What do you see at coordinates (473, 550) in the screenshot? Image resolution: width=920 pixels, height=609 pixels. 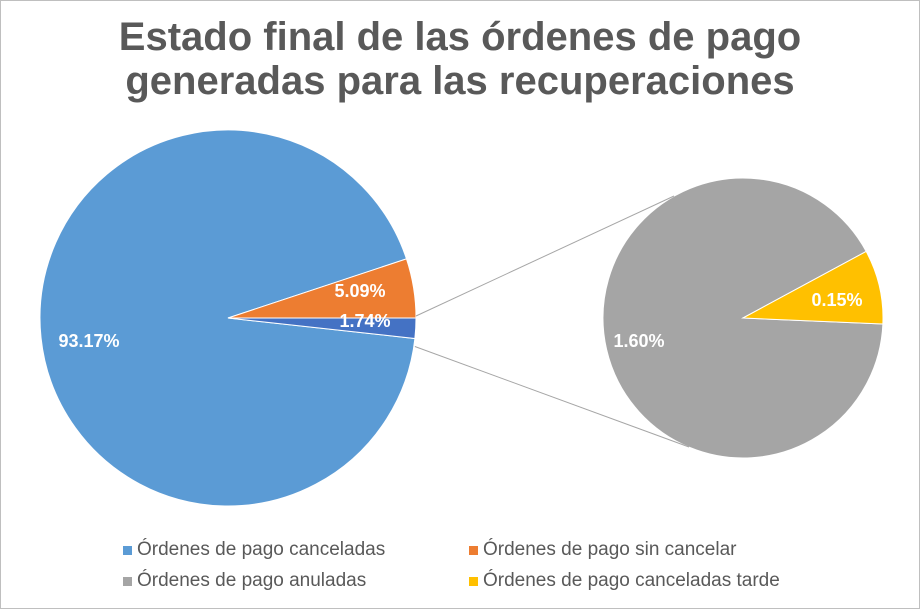 I see `legend-swatch-sin-cancelar` at bounding box center [473, 550].